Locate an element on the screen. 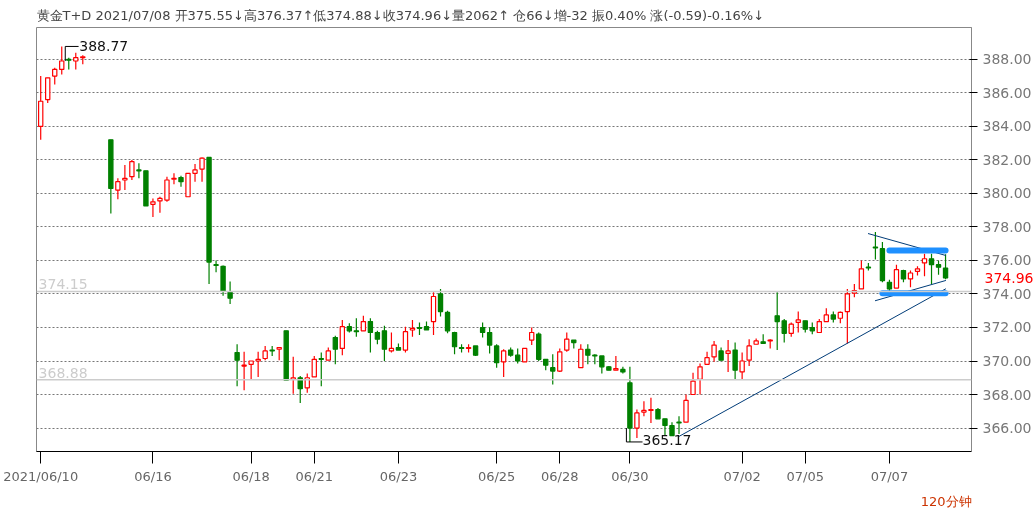 The image size is (1036, 513). y-tick-label: 366.00 is located at coordinates (1007, 428).